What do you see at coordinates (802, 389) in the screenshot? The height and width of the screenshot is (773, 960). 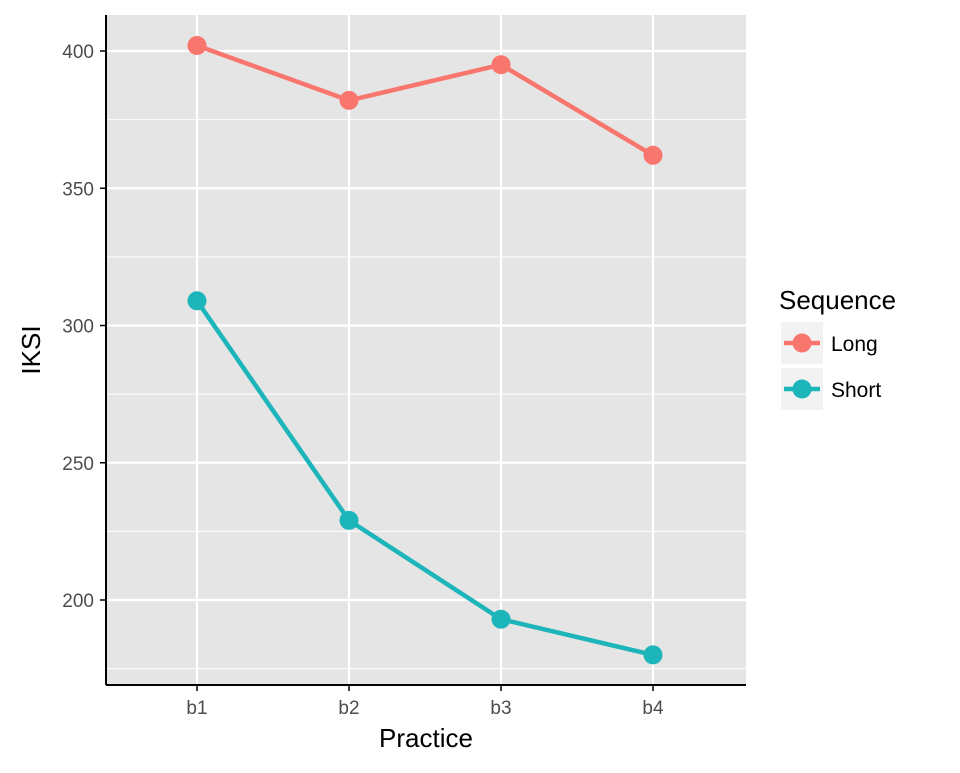 I see `legend-marker-short` at bounding box center [802, 389].